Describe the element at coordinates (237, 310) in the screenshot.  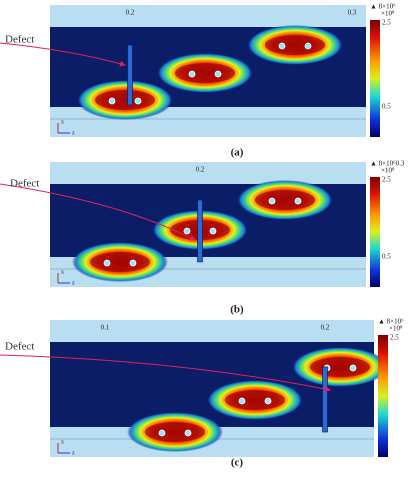
I see `panel-label lbl: (b)` at that location.